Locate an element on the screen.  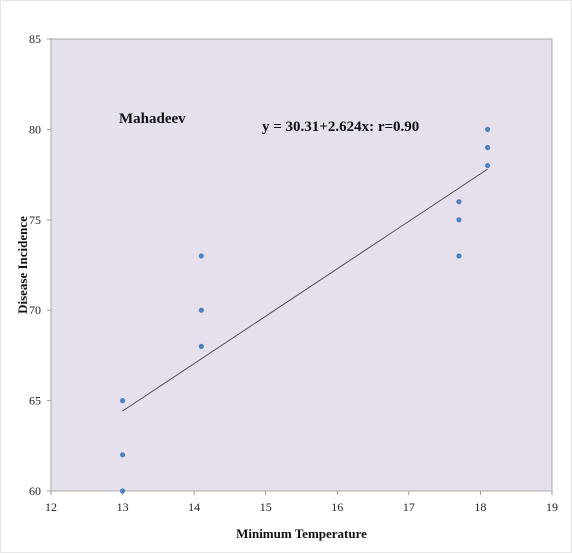
x-tick-label: 18 is located at coordinates (480, 507).